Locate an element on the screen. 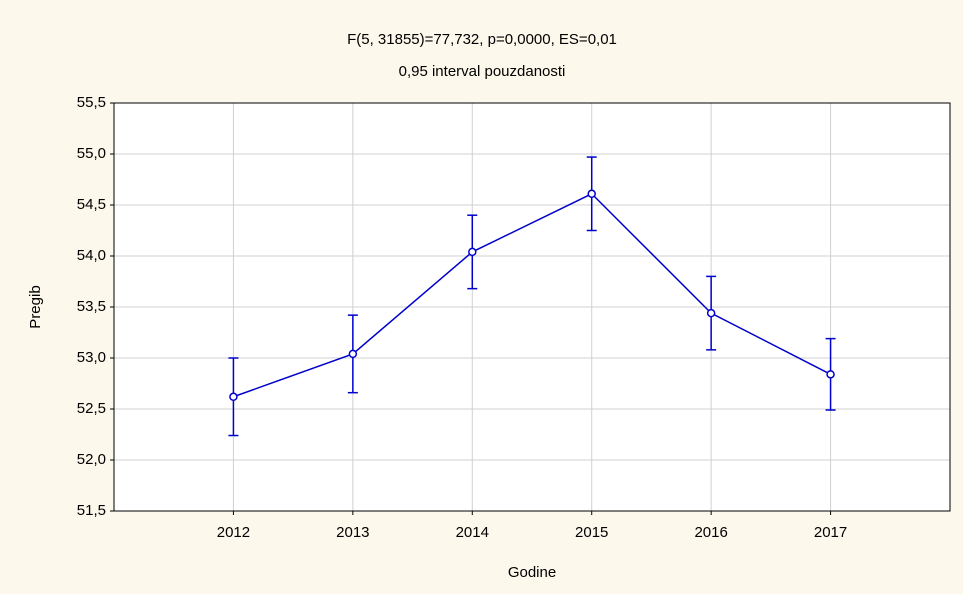 The image size is (963, 594). y-tick-label: 51,5 is located at coordinates (91, 510).